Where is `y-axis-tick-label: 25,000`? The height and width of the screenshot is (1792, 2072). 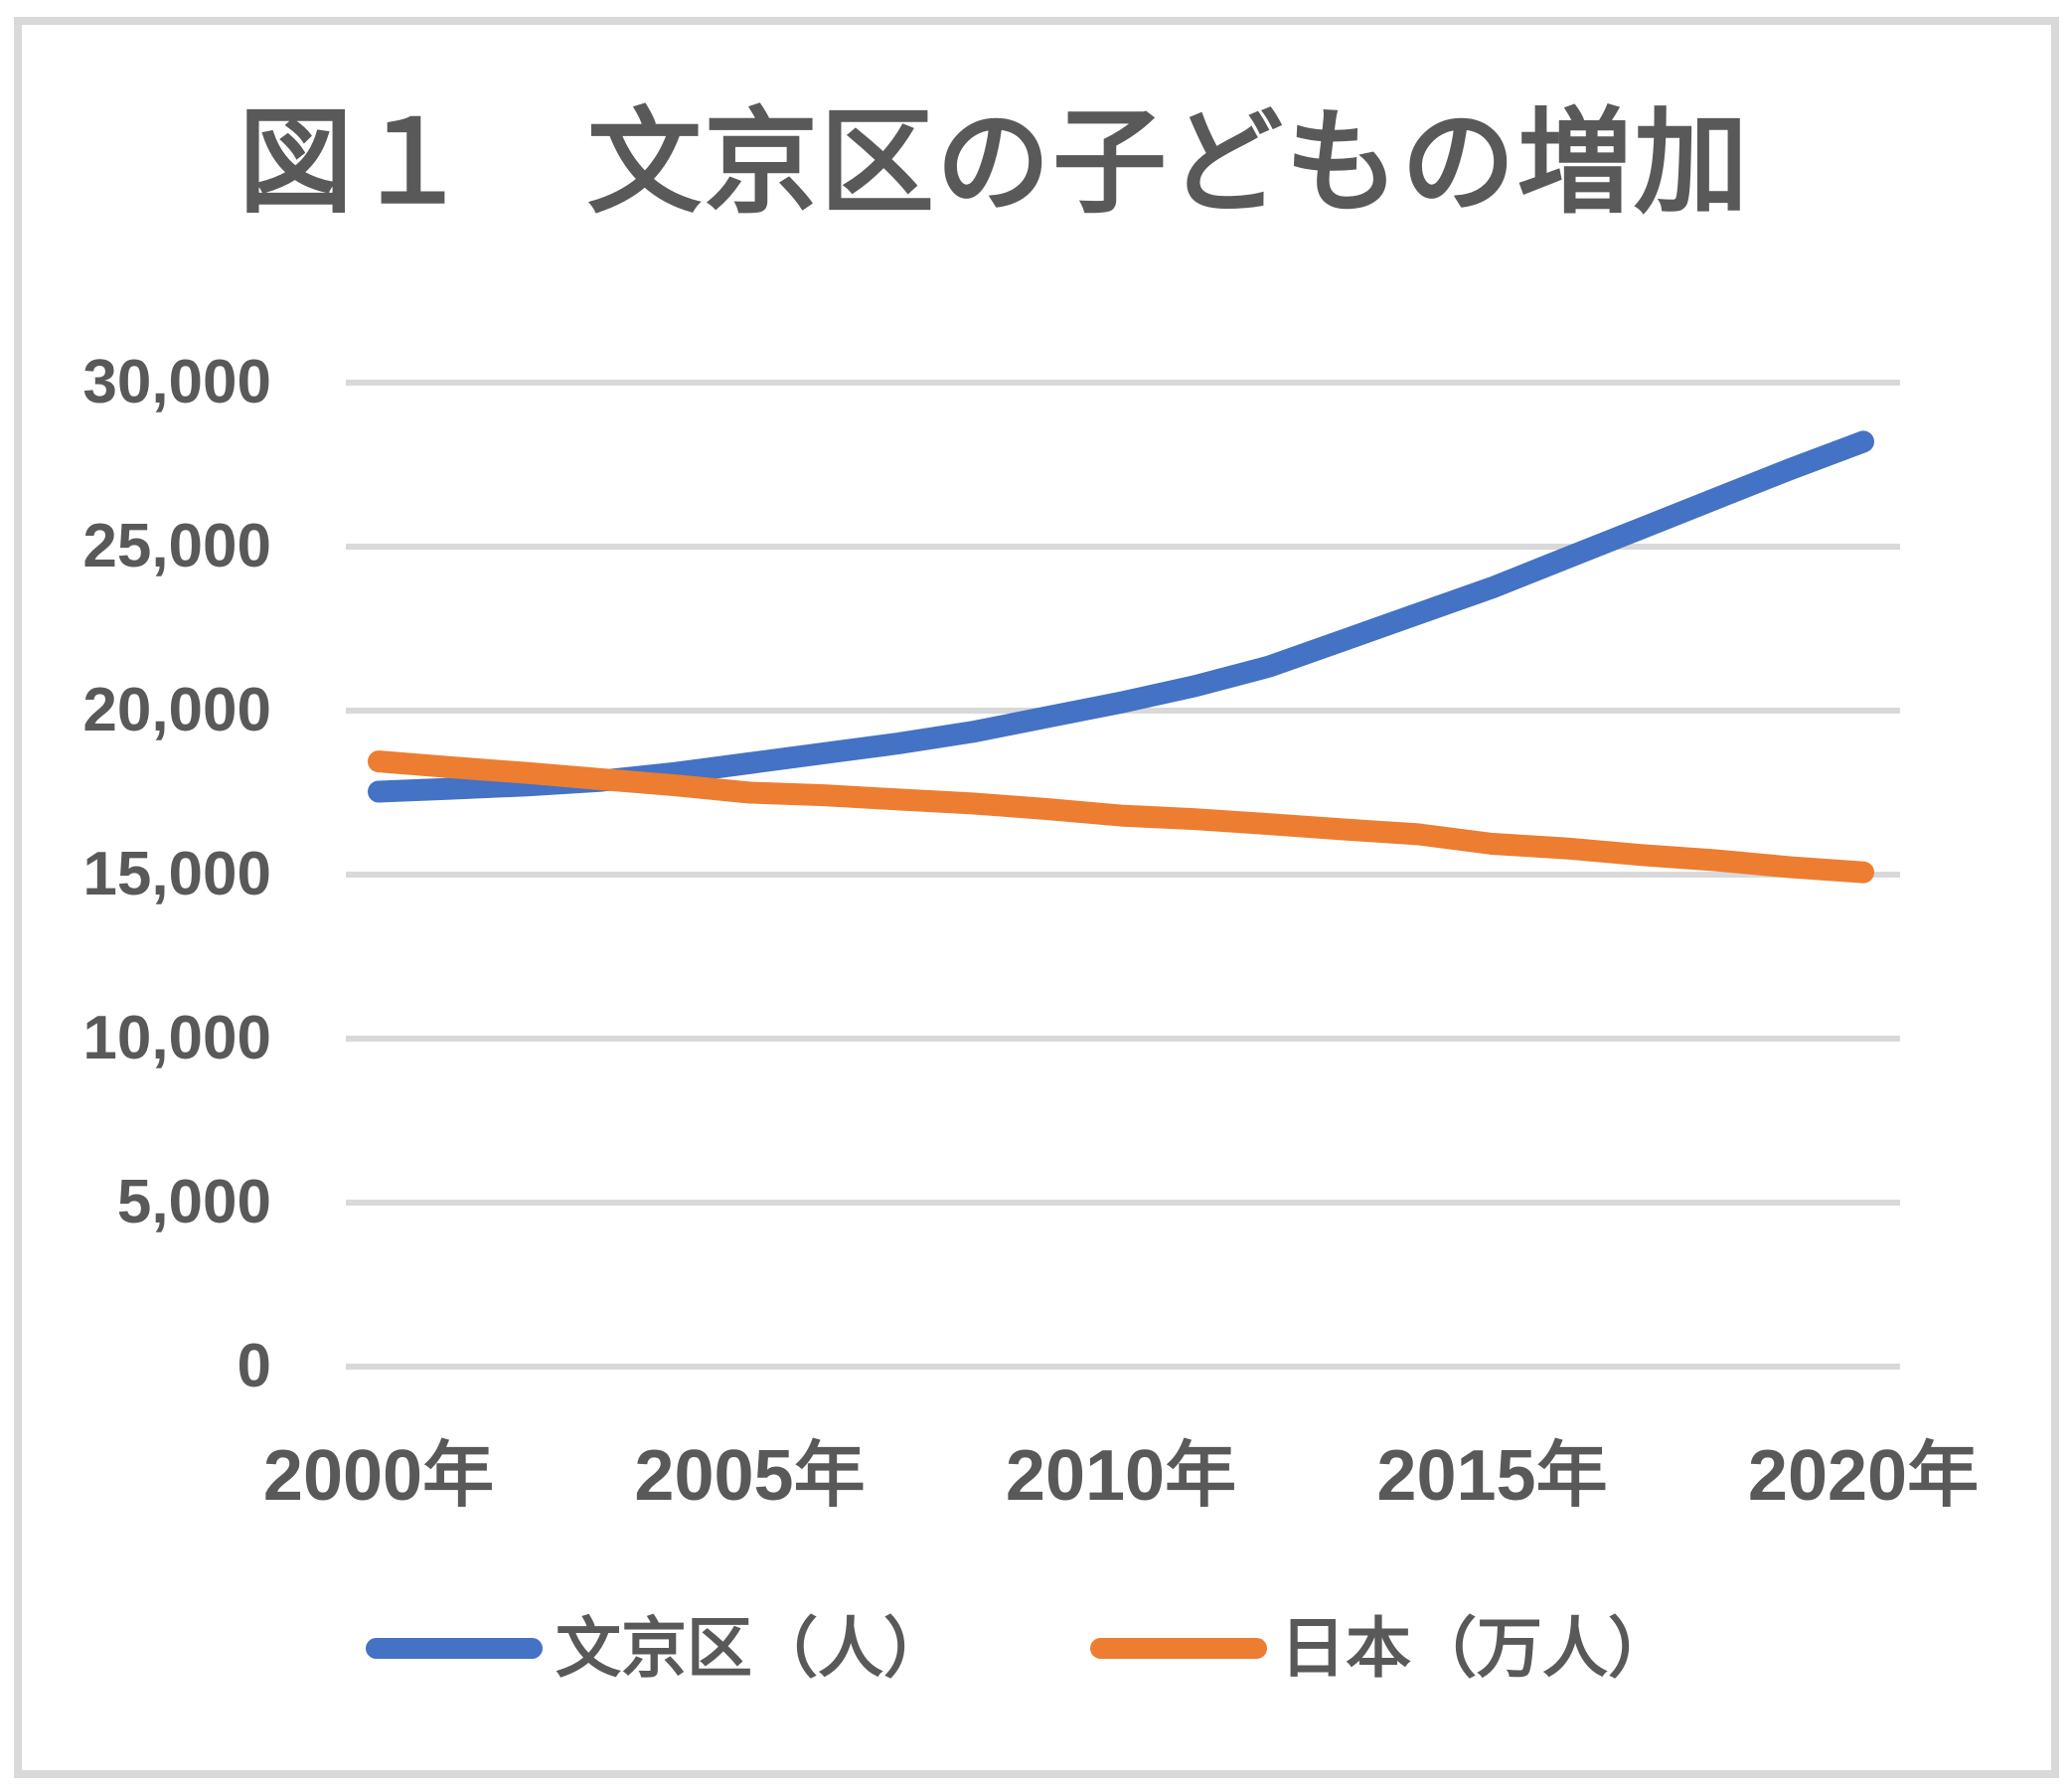 y-axis-tick-label: 25,000 is located at coordinates (176, 546).